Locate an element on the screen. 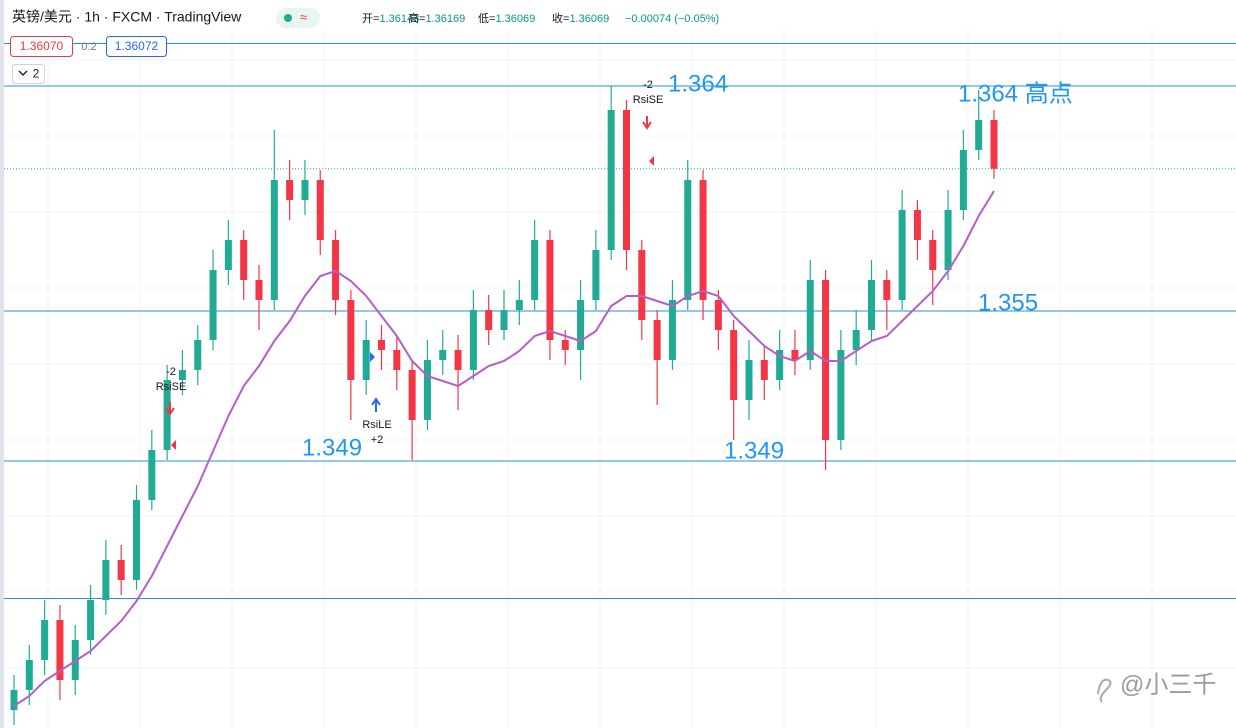  indicator-toggle is located at coordinates (28, 74).